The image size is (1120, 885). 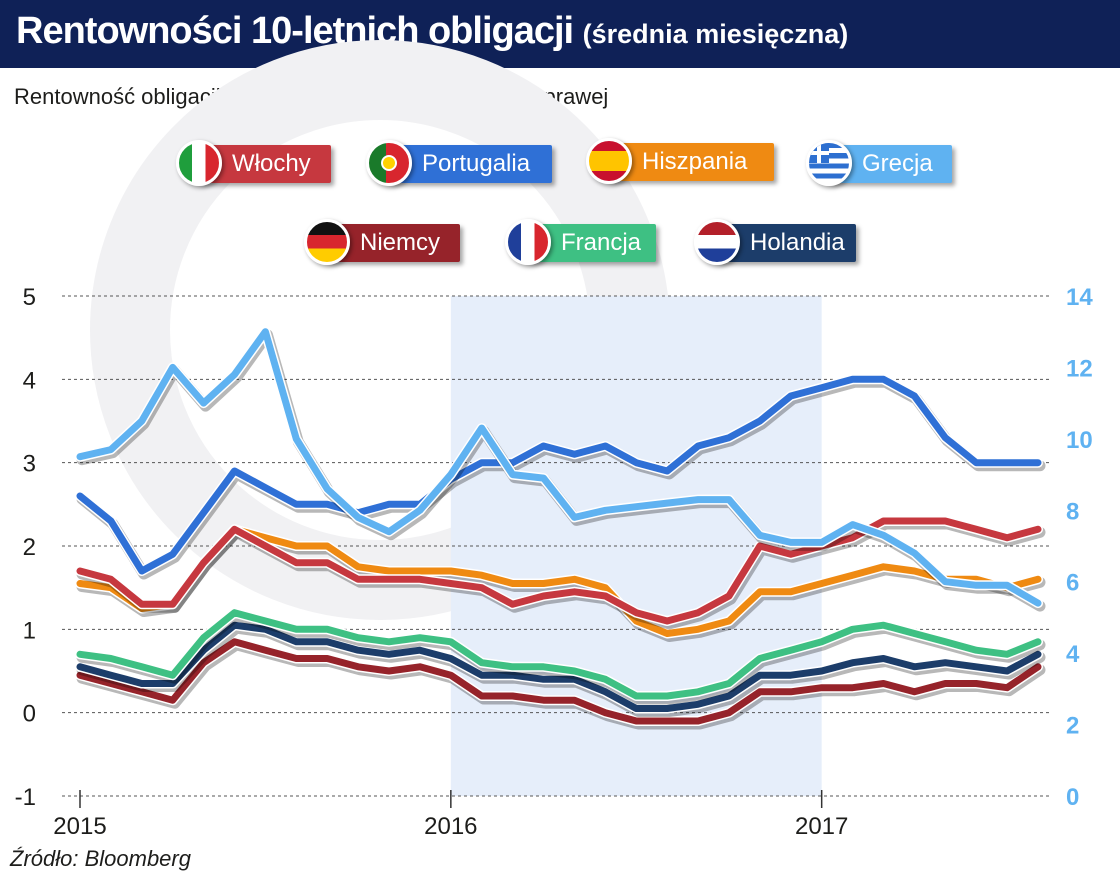 What do you see at coordinates (1072, 726) in the screenshot?
I see `y-right-tick-label: 2` at bounding box center [1072, 726].